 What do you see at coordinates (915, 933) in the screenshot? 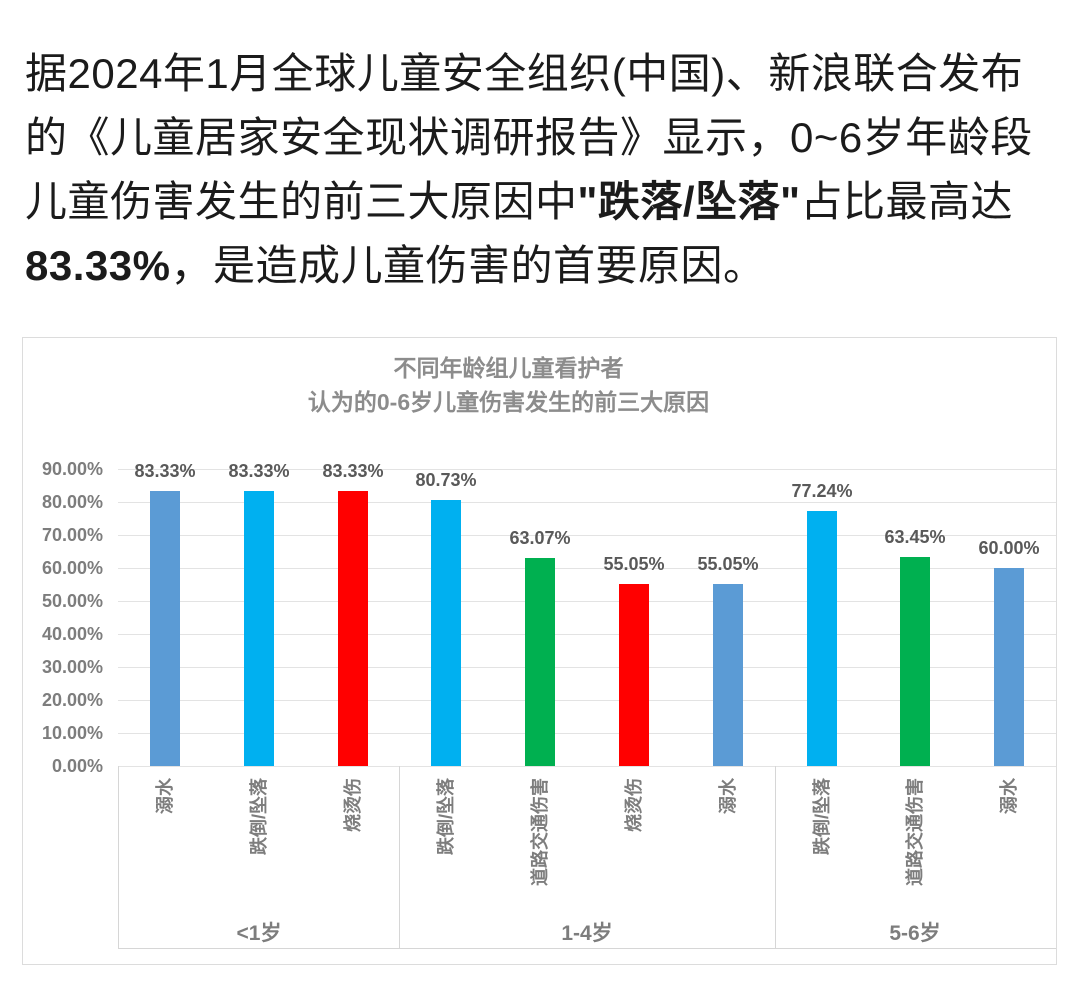
I see `age-group-label: 5-6岁` at bounding box center [915, 933].